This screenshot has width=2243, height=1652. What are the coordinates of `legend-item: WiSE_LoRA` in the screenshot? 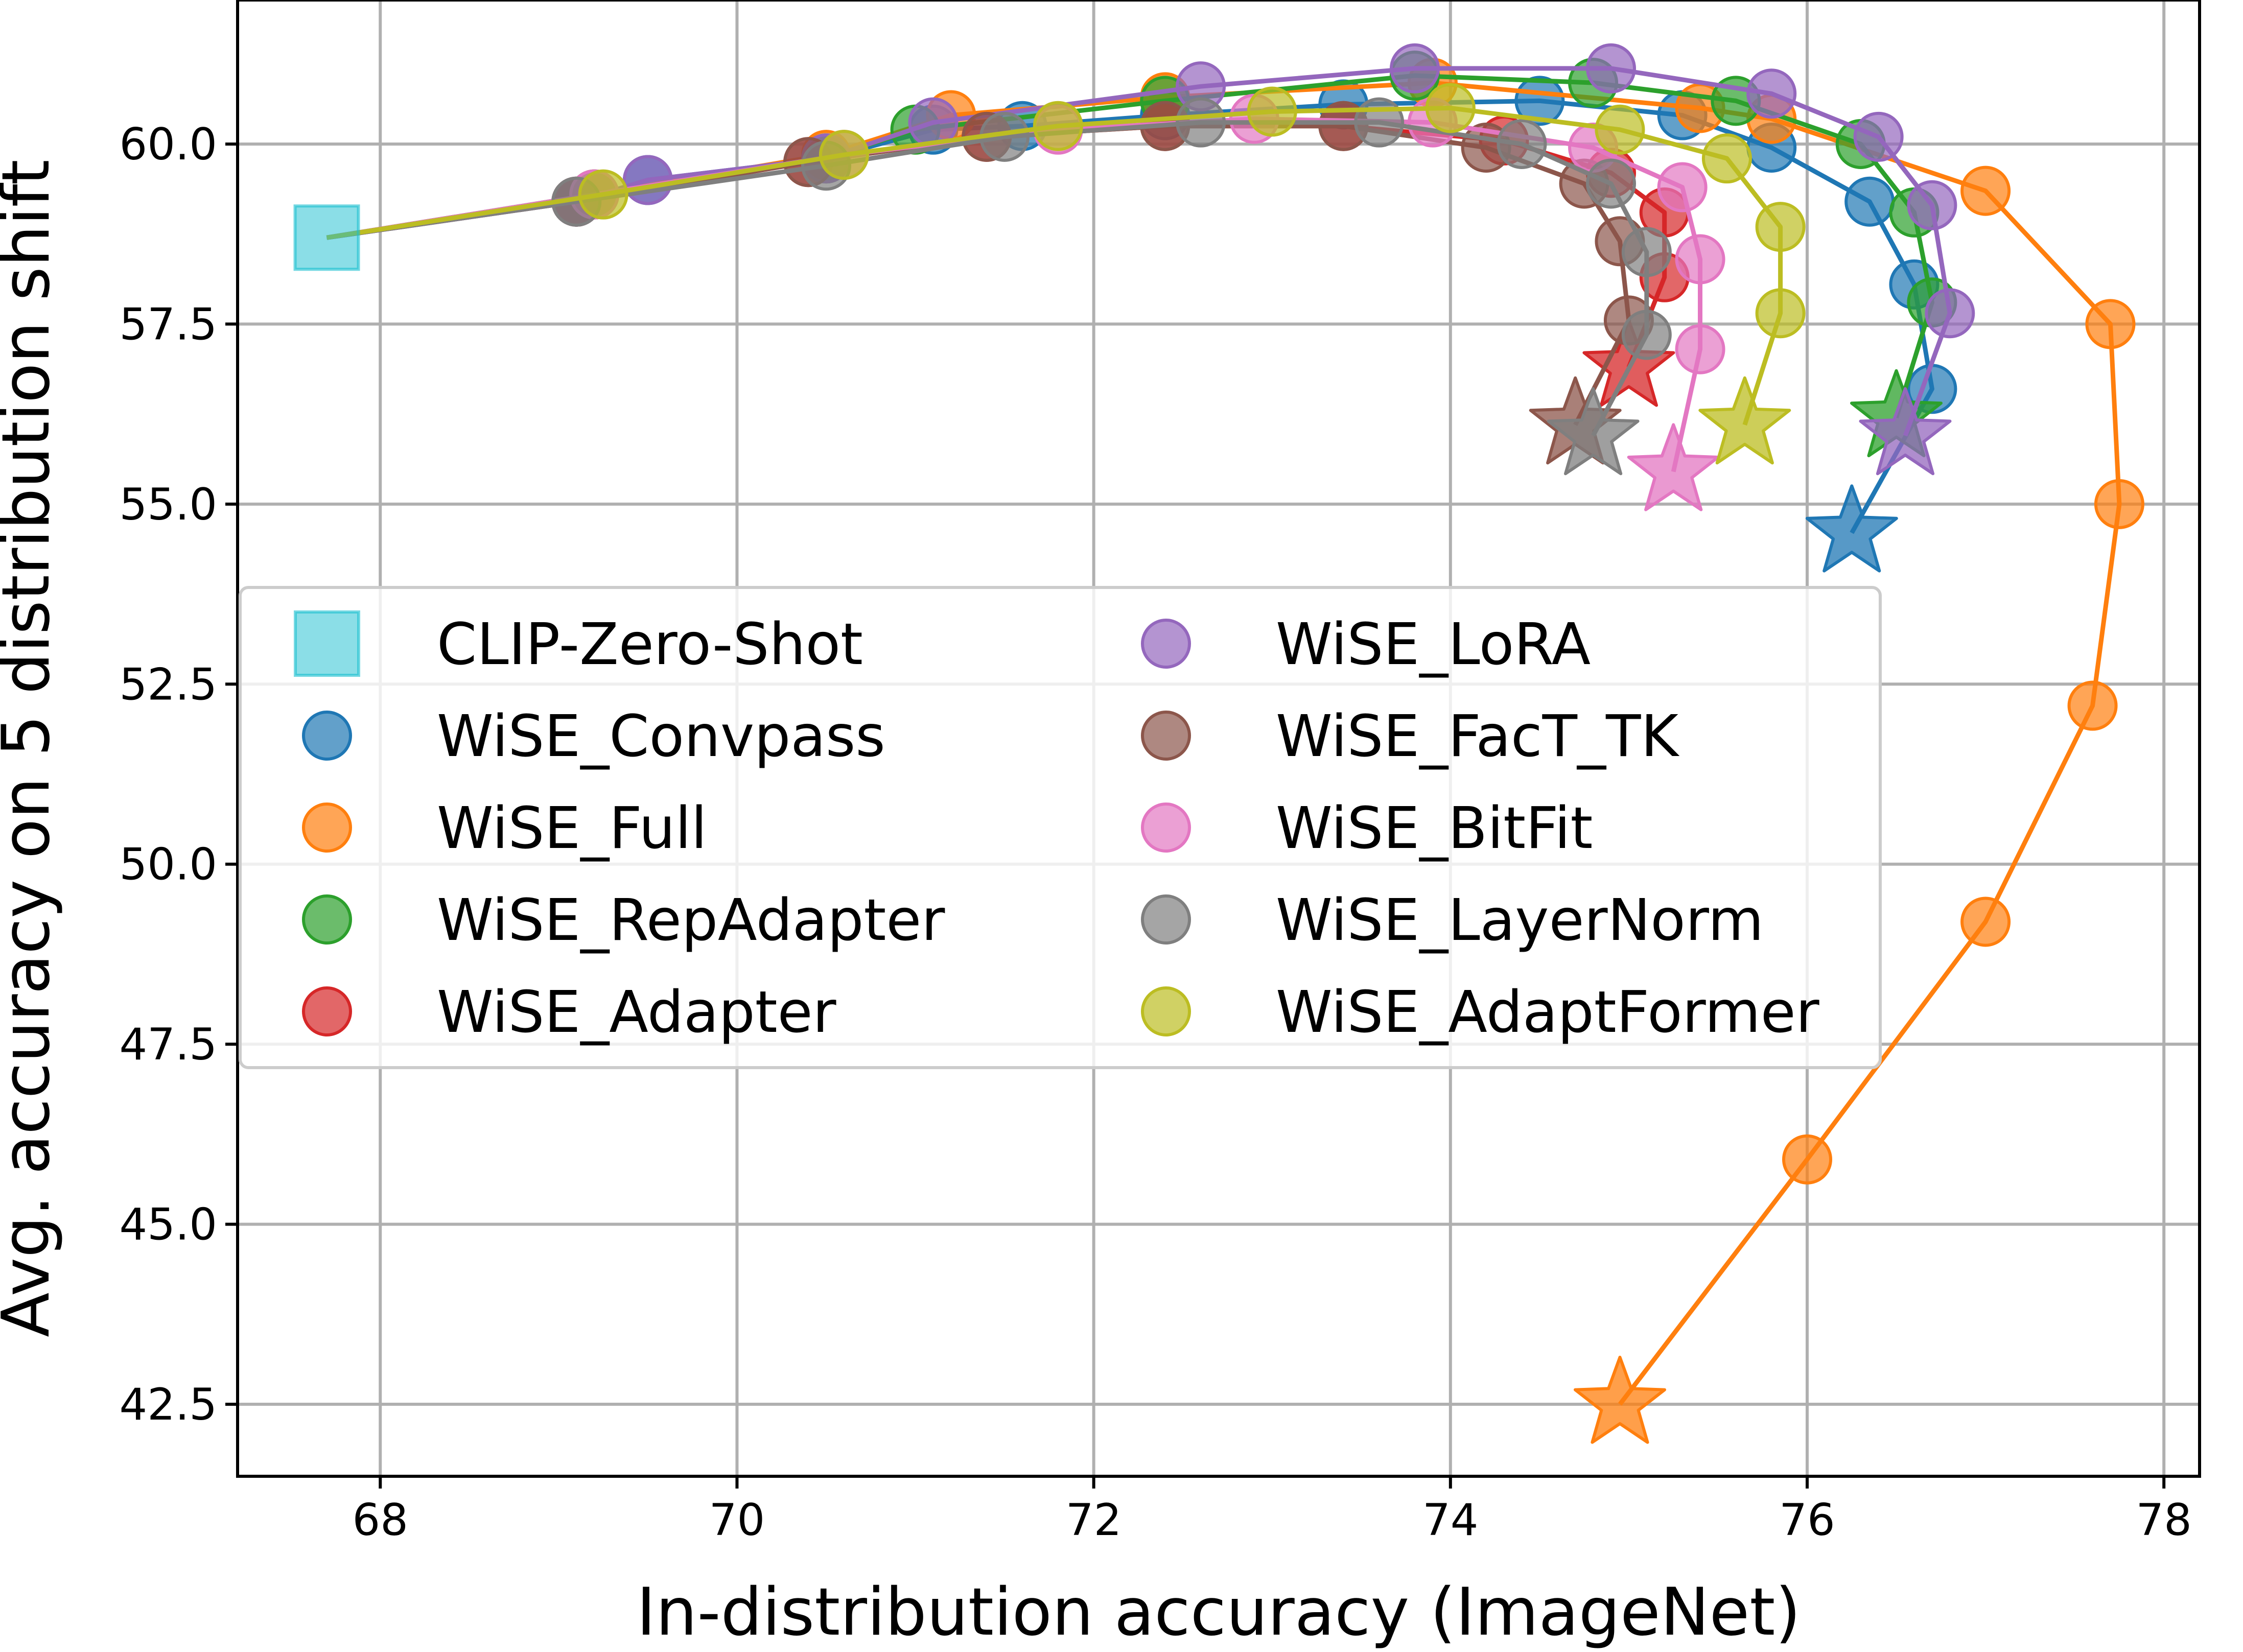 It's located at (1366, 644).